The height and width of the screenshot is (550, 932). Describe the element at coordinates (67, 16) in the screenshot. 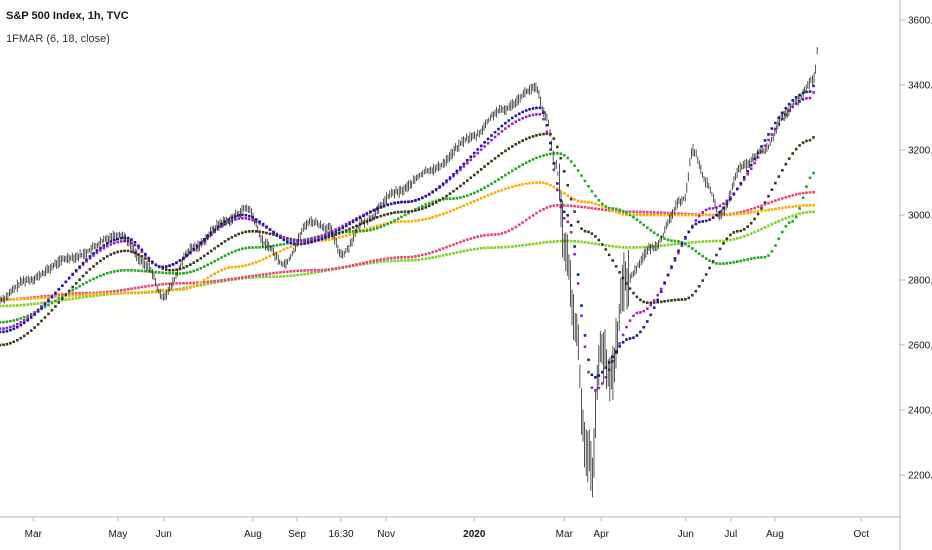

I see `symbol-title: S&P 500 Index, 1h, TVC` at that location.